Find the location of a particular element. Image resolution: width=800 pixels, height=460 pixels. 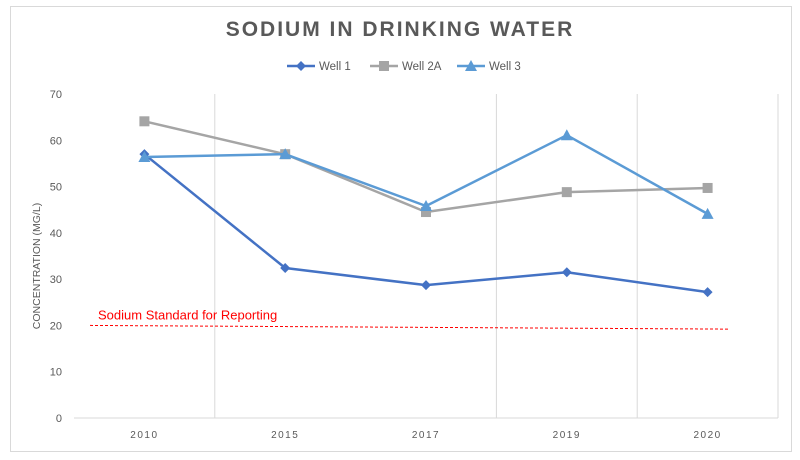

y-tick-label: 30 is located at coordinates (56, 280).